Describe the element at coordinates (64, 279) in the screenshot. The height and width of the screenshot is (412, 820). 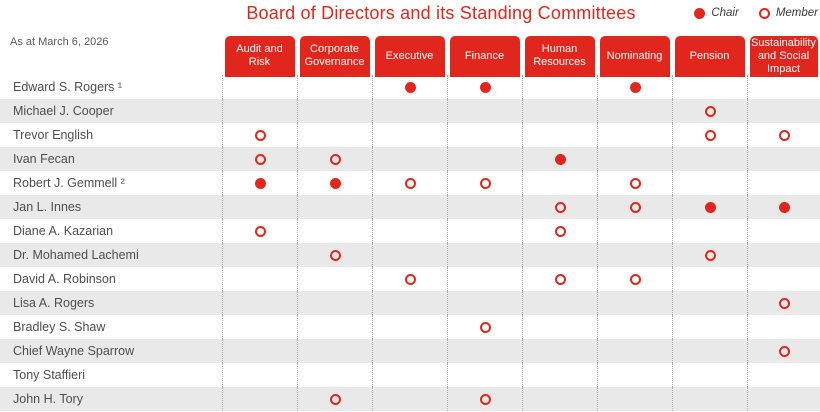
I see `director-name: David A. Robinson` at that location.